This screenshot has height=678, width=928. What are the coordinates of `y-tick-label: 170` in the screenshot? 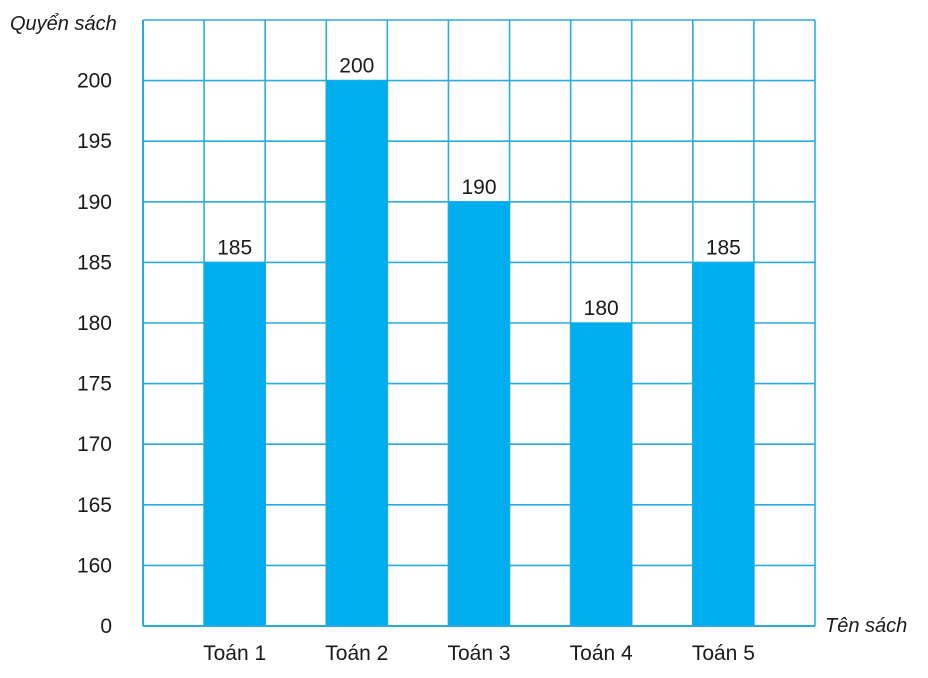 It's located at (94, 444).